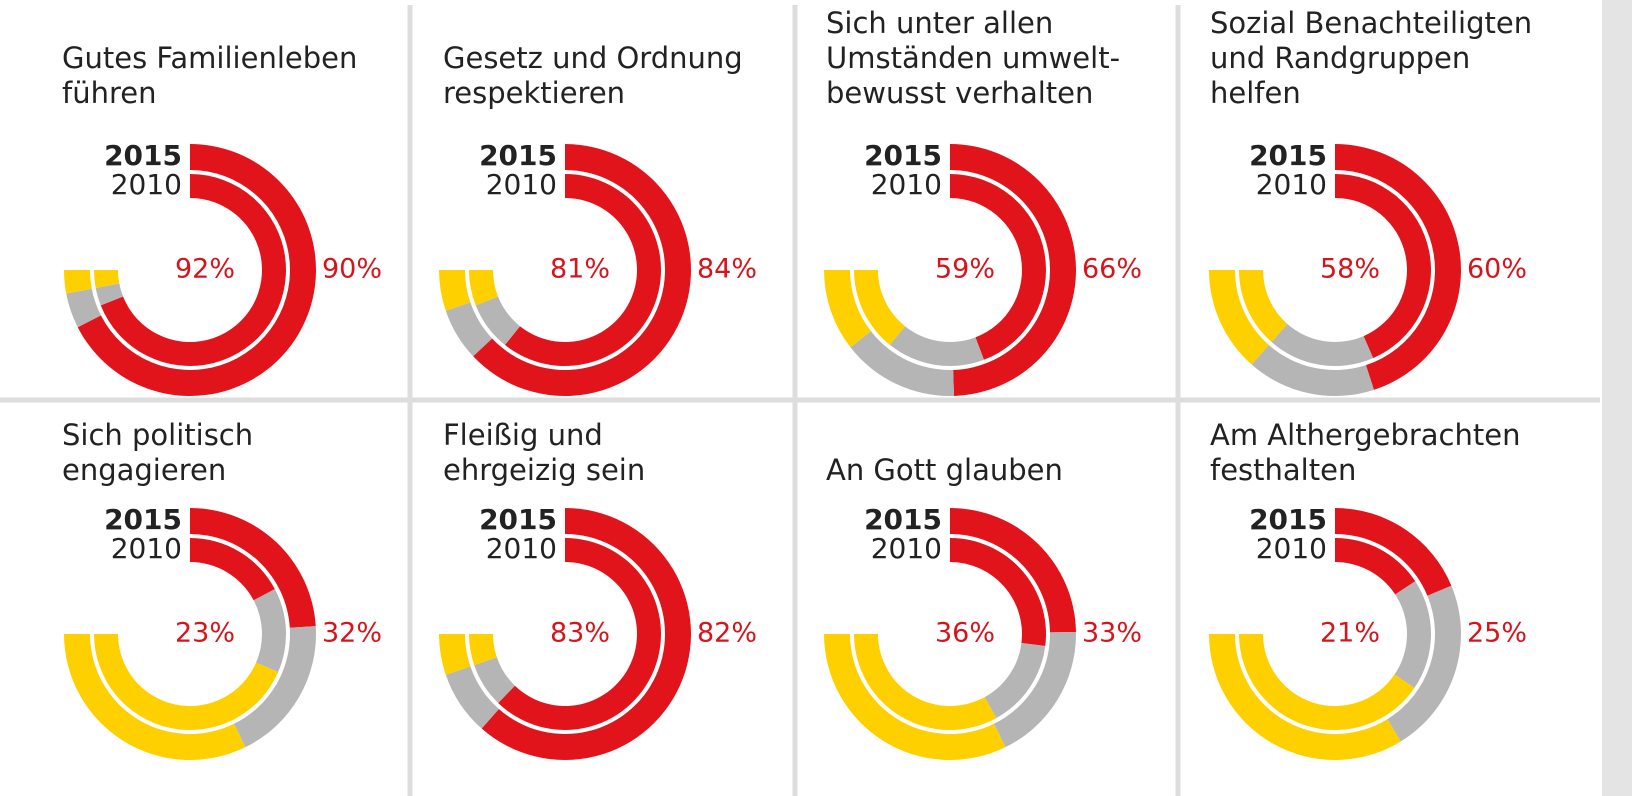 The height and width of the screenshot is (796, 1632). Describe the element at coordinates (944, 470) in the screenshot. I see `panel-title: An Gott glauben` at that location.